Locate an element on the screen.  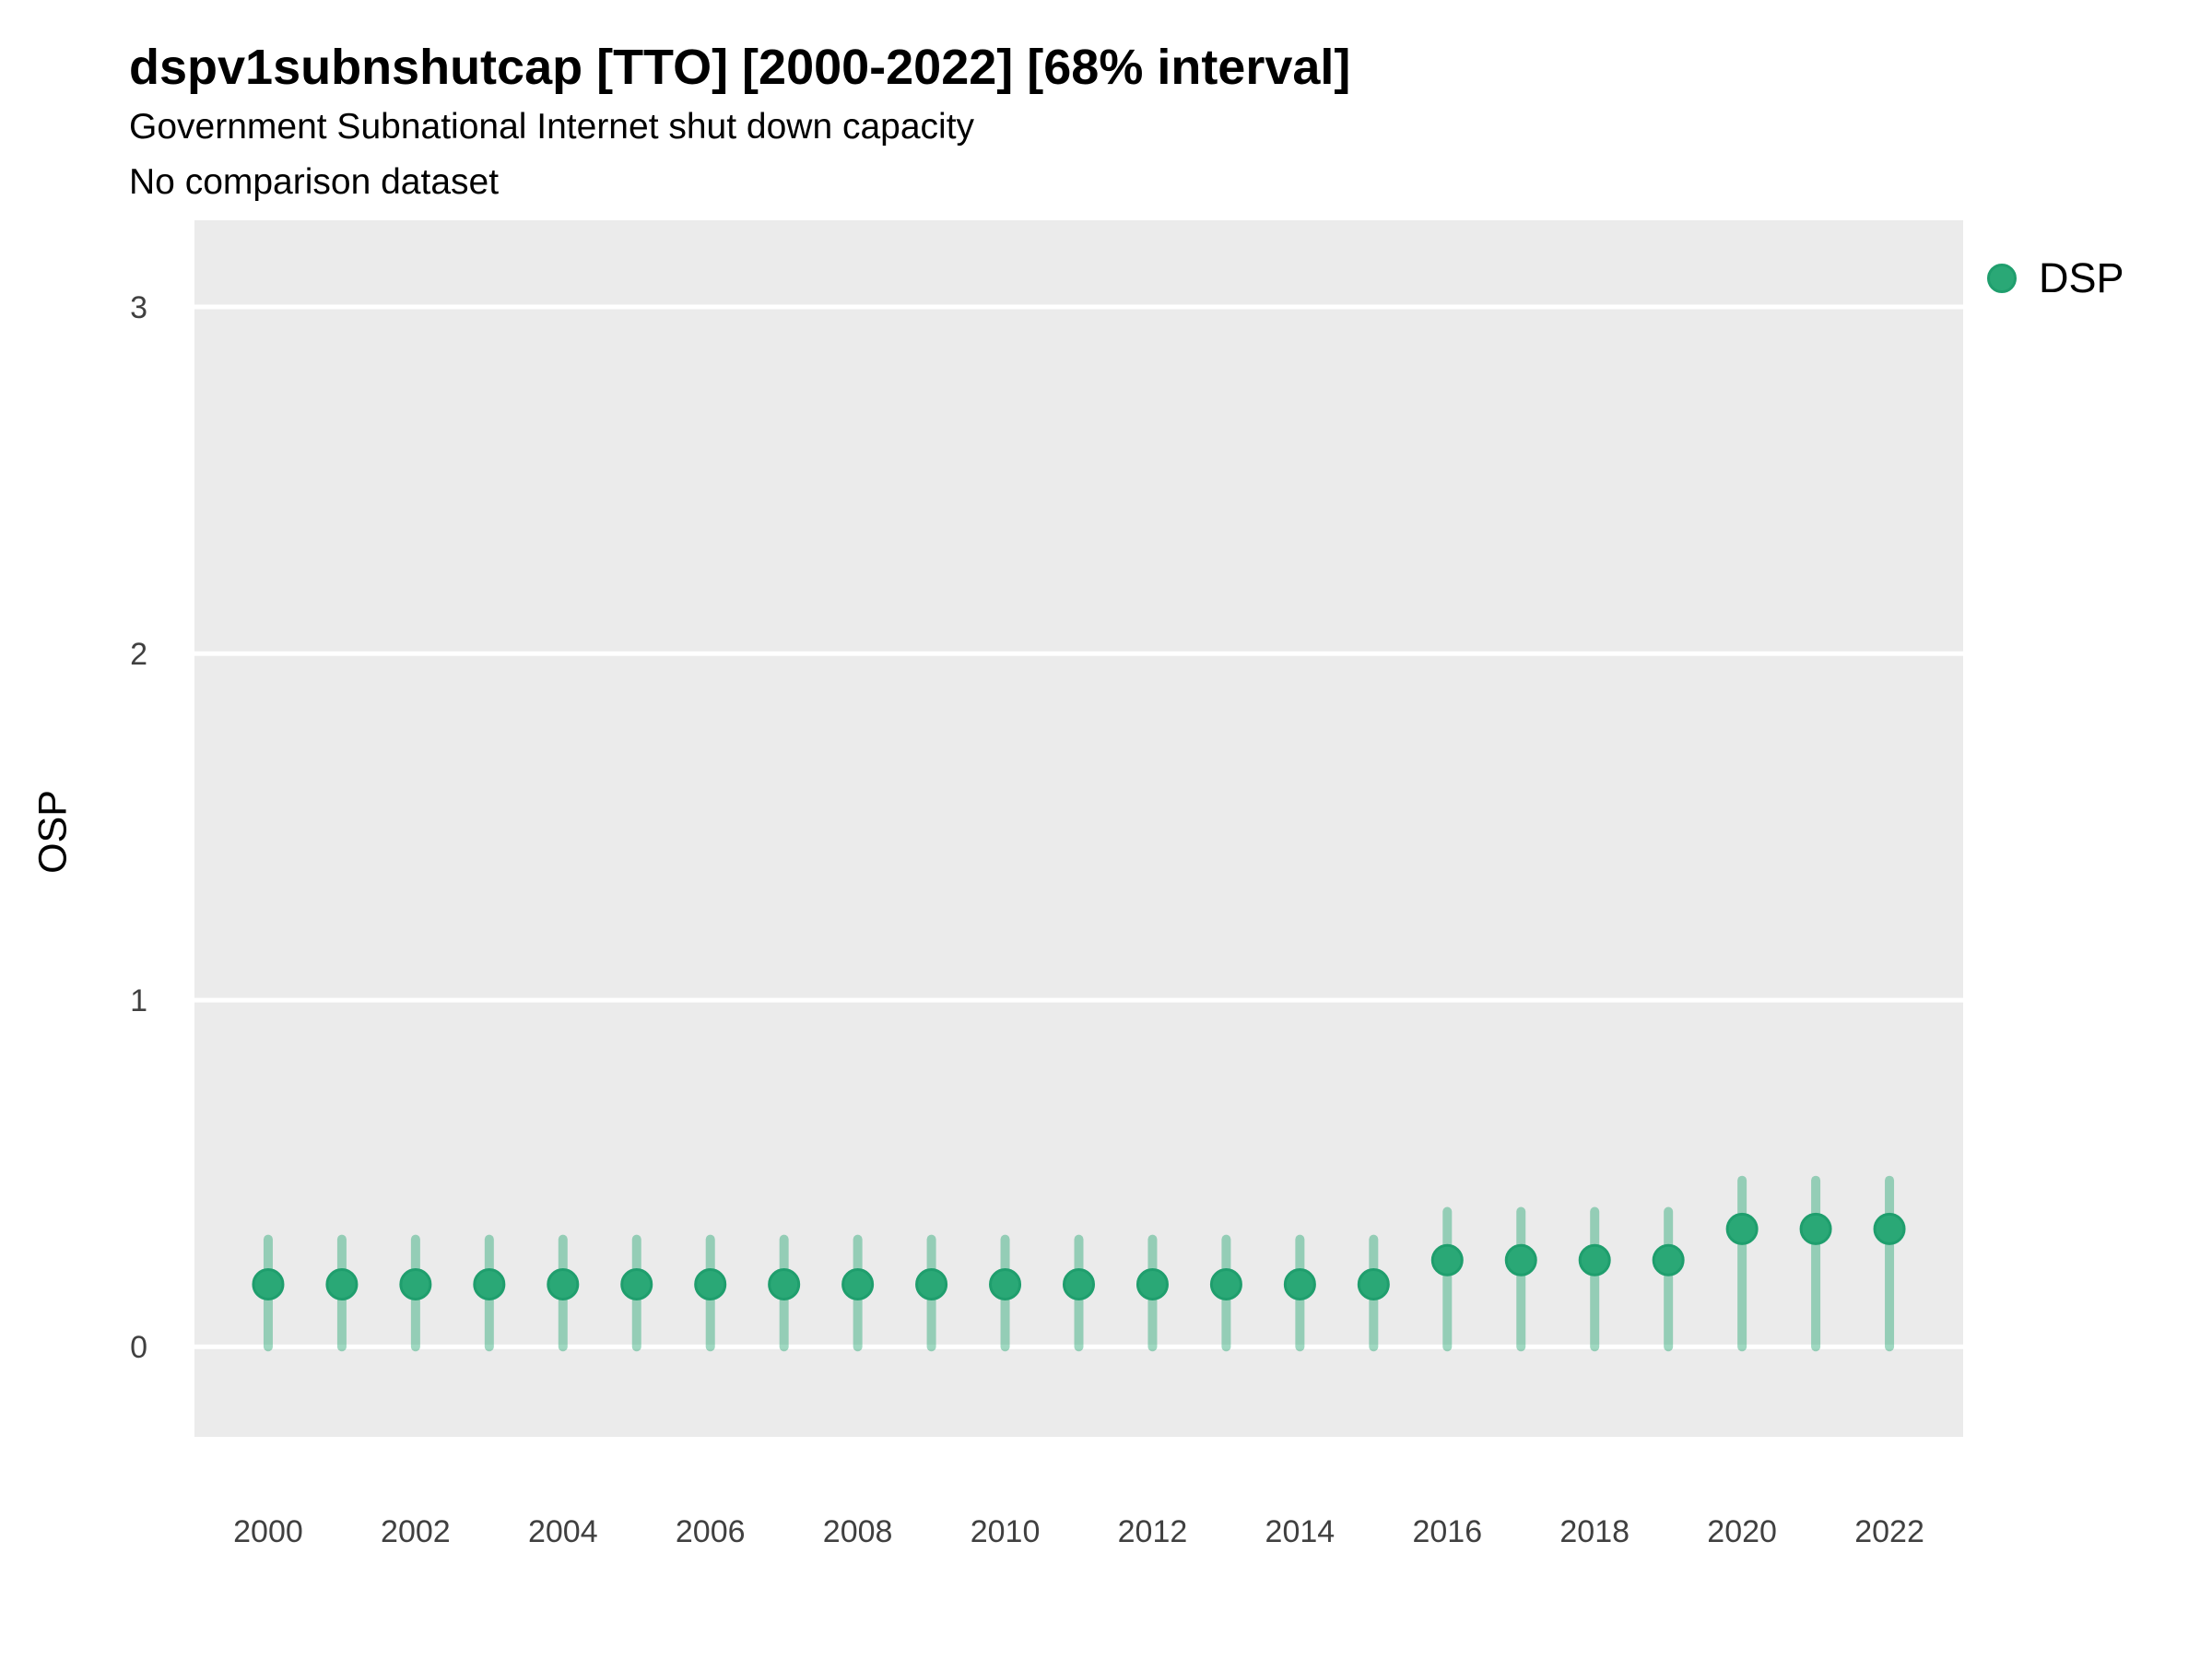
x-tick-label-2004: 2004 is located at coordinates (563, 1531).